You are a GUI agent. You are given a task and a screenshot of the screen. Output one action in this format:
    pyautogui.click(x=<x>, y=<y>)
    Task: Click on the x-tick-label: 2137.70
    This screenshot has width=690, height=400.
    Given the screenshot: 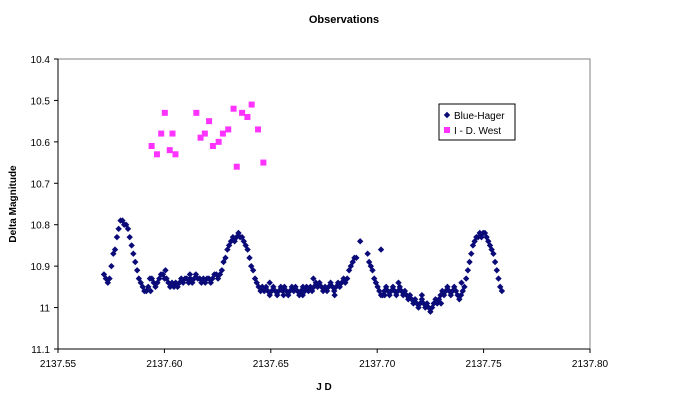 What is the action you would take?
    pyautogui.click(x=377, y=364)
    